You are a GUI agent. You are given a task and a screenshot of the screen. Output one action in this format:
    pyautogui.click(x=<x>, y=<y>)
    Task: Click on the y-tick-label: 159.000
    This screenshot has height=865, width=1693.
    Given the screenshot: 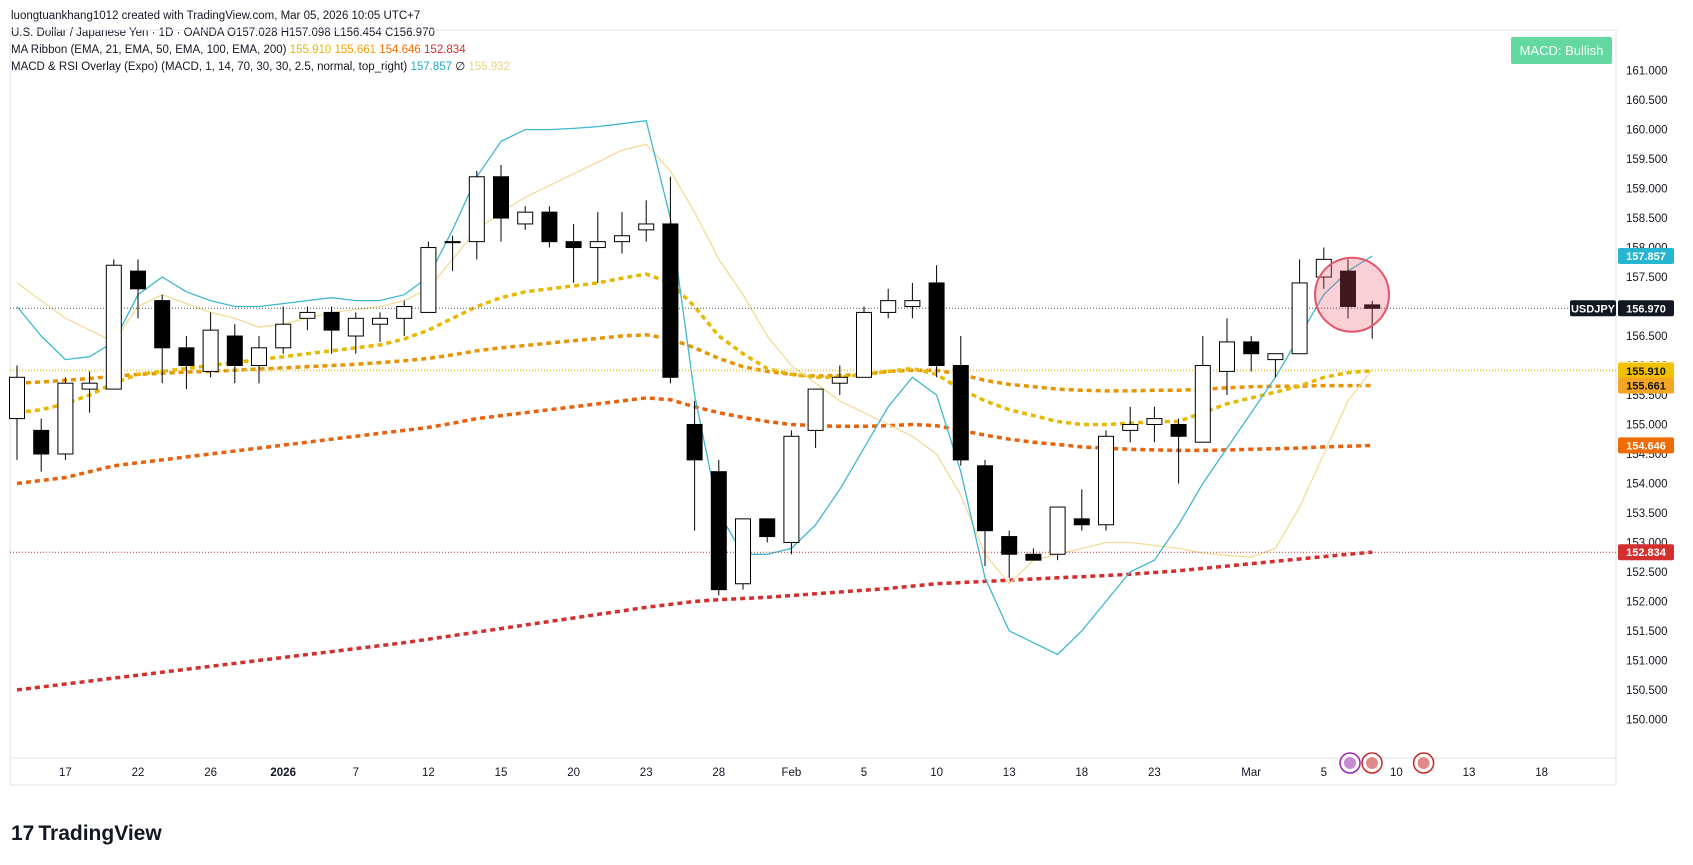 What is the action you would take?
    pyautogui.click(x=1647, y=190)
    